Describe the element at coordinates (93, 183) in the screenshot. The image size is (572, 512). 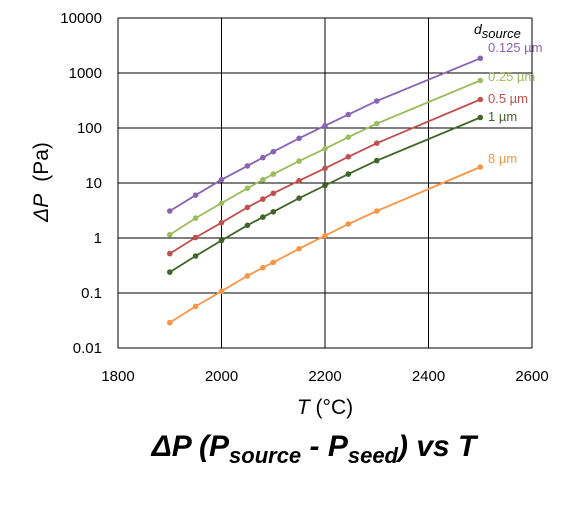
I see `y-tick-label: 10` at that location.